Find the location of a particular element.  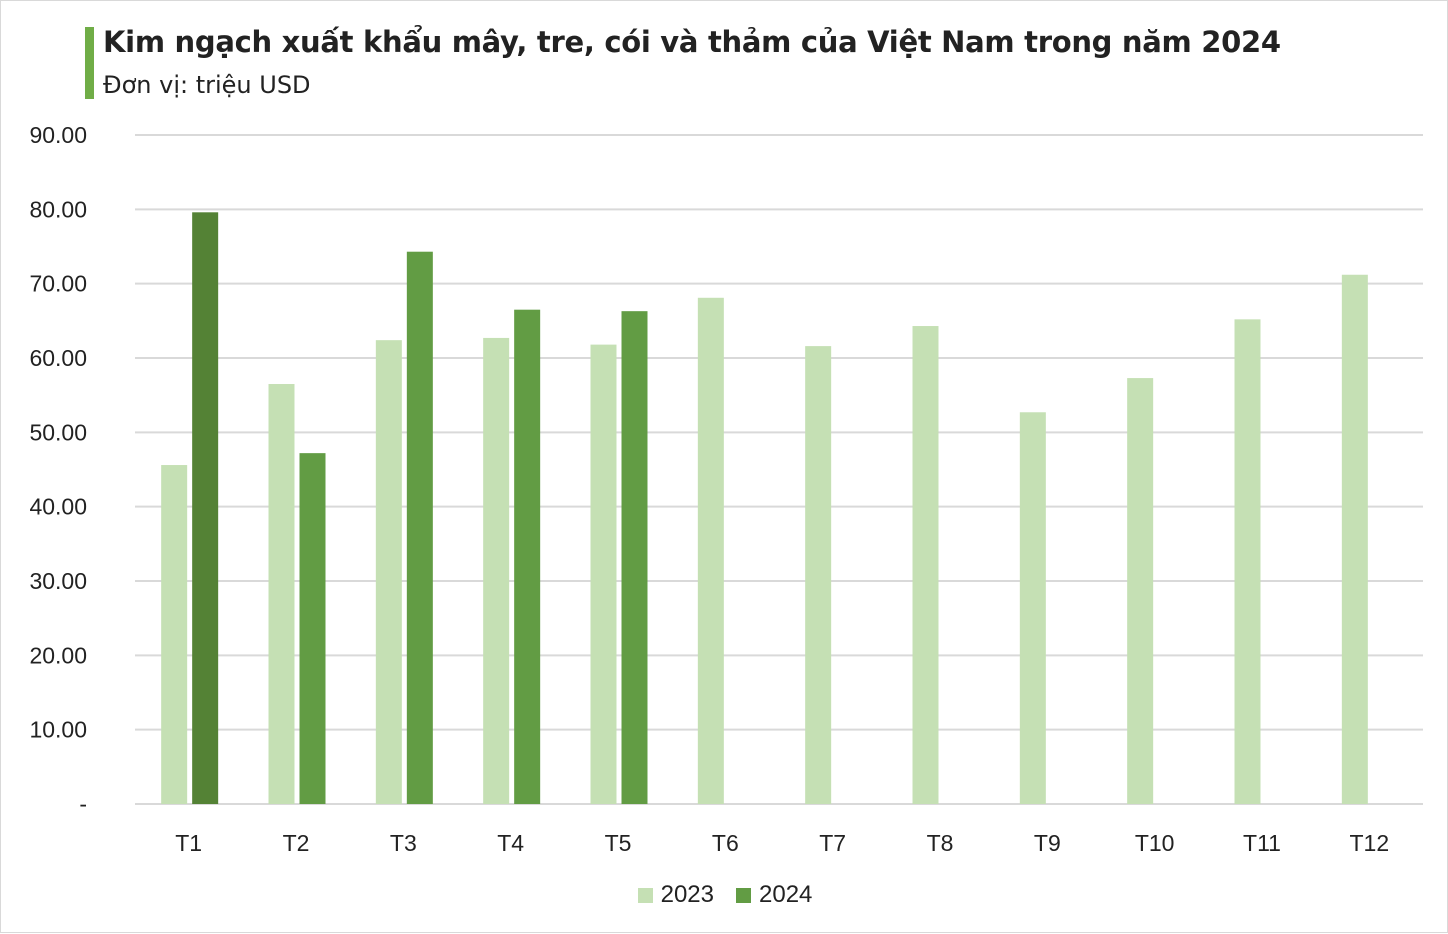

x-tick-label: T1 is located at coordinates (188, 843).